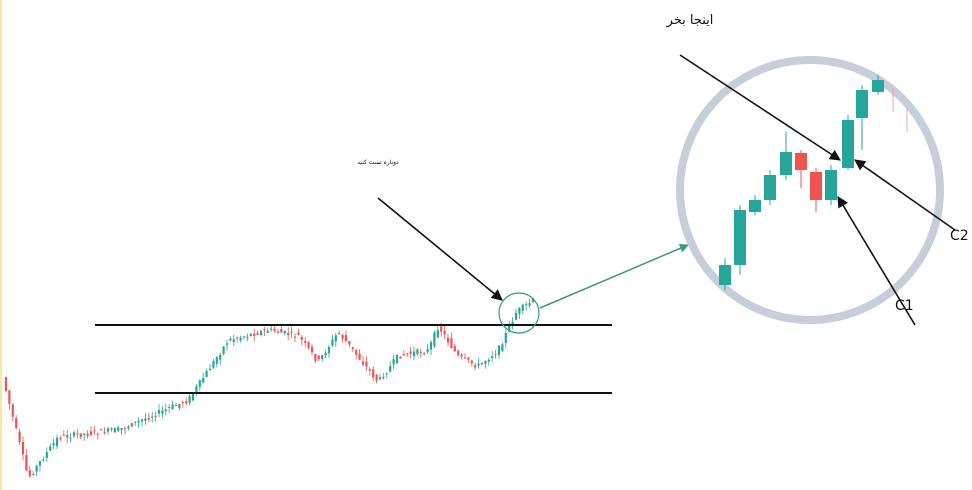 Image resolution: width=972 pixels, height=490 pixels. Describe the element at coordinates (1, 245) in the screenshot. I see `left-border` at that location.